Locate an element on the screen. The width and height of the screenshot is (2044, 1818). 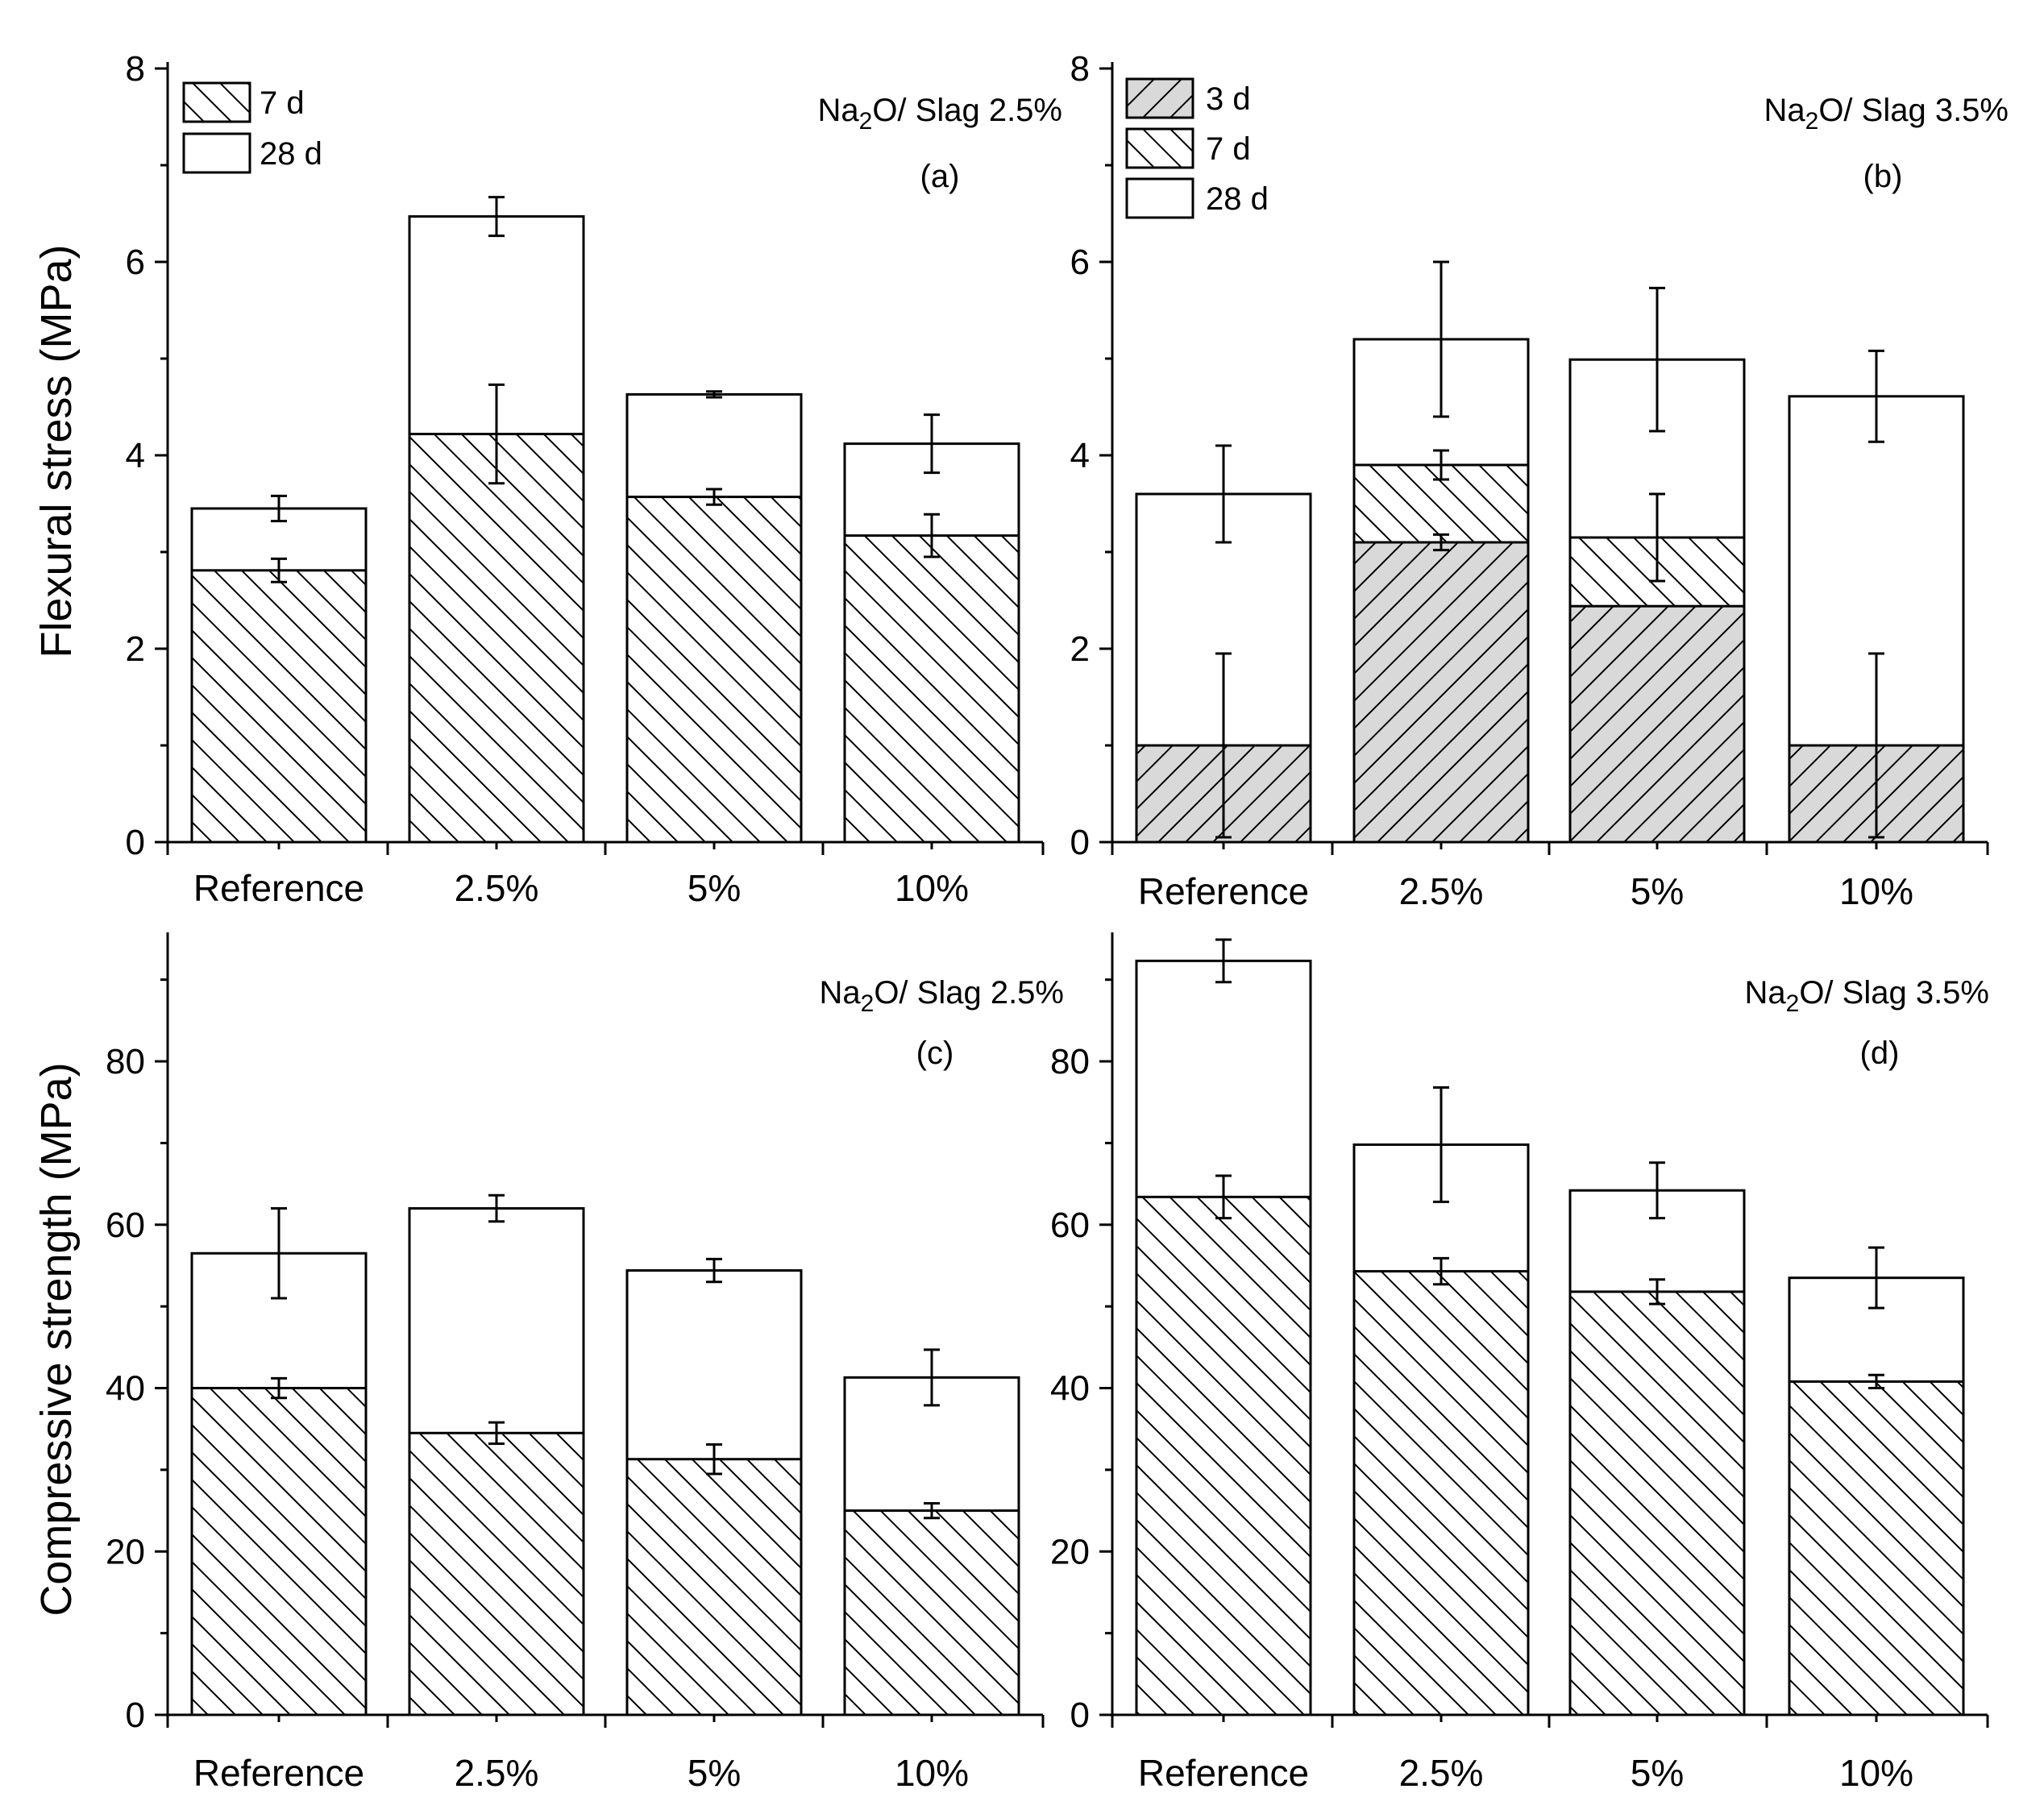
error-bar-a-7-d-10pct is located at coordinates (932, 535).